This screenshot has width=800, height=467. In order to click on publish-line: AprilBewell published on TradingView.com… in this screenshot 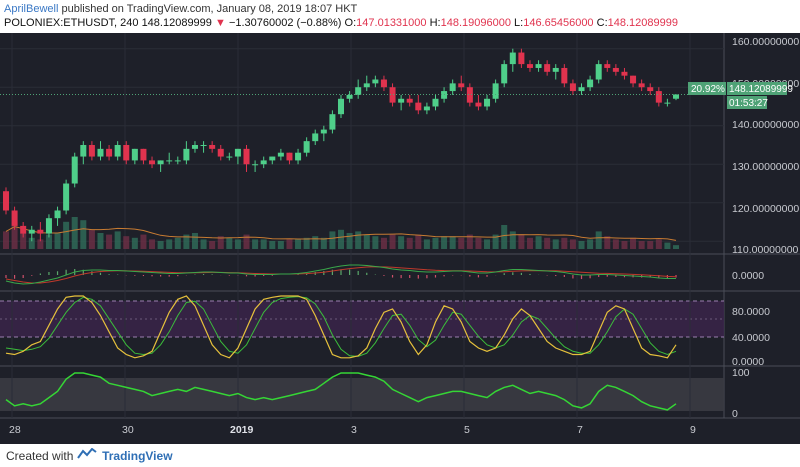, I will do `click(180, 9)`.